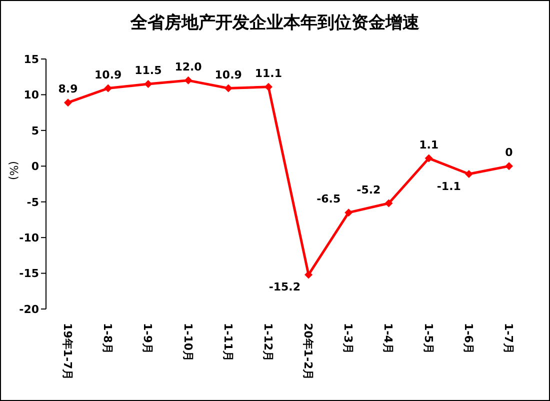 Image resolution: width=550 pixels, height=401 pixels. What do you see at coordinates (29, 309) in the screenshot?
I see `y-tick-label: -20` at bounding box center [29, 309].